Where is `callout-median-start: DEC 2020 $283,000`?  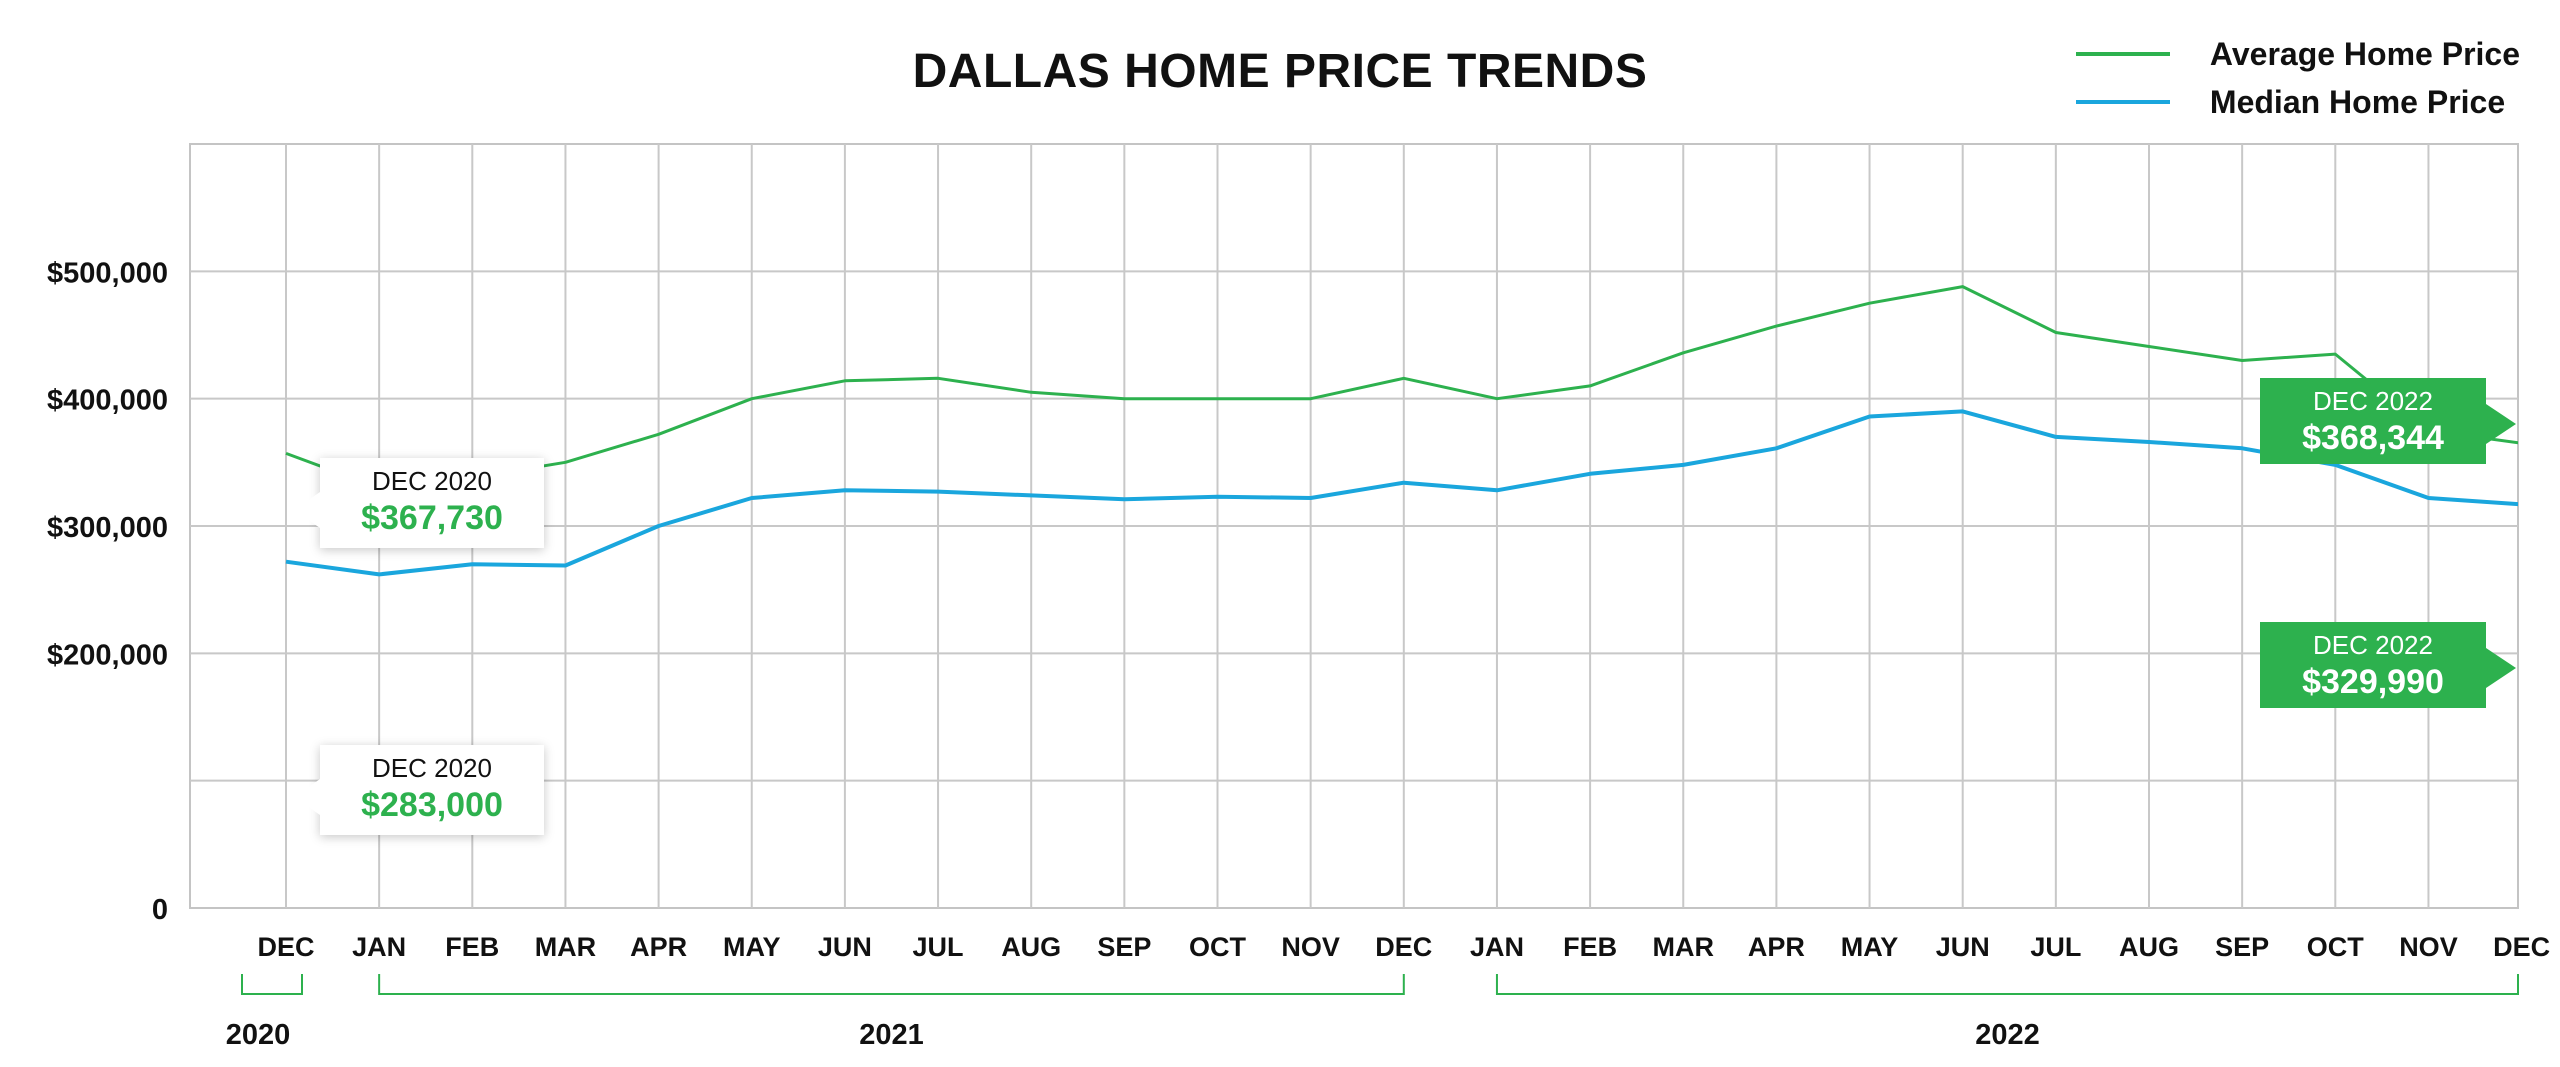
callout-median-start: DEC 2020 $283,000 is located at coordinates (419, 790).